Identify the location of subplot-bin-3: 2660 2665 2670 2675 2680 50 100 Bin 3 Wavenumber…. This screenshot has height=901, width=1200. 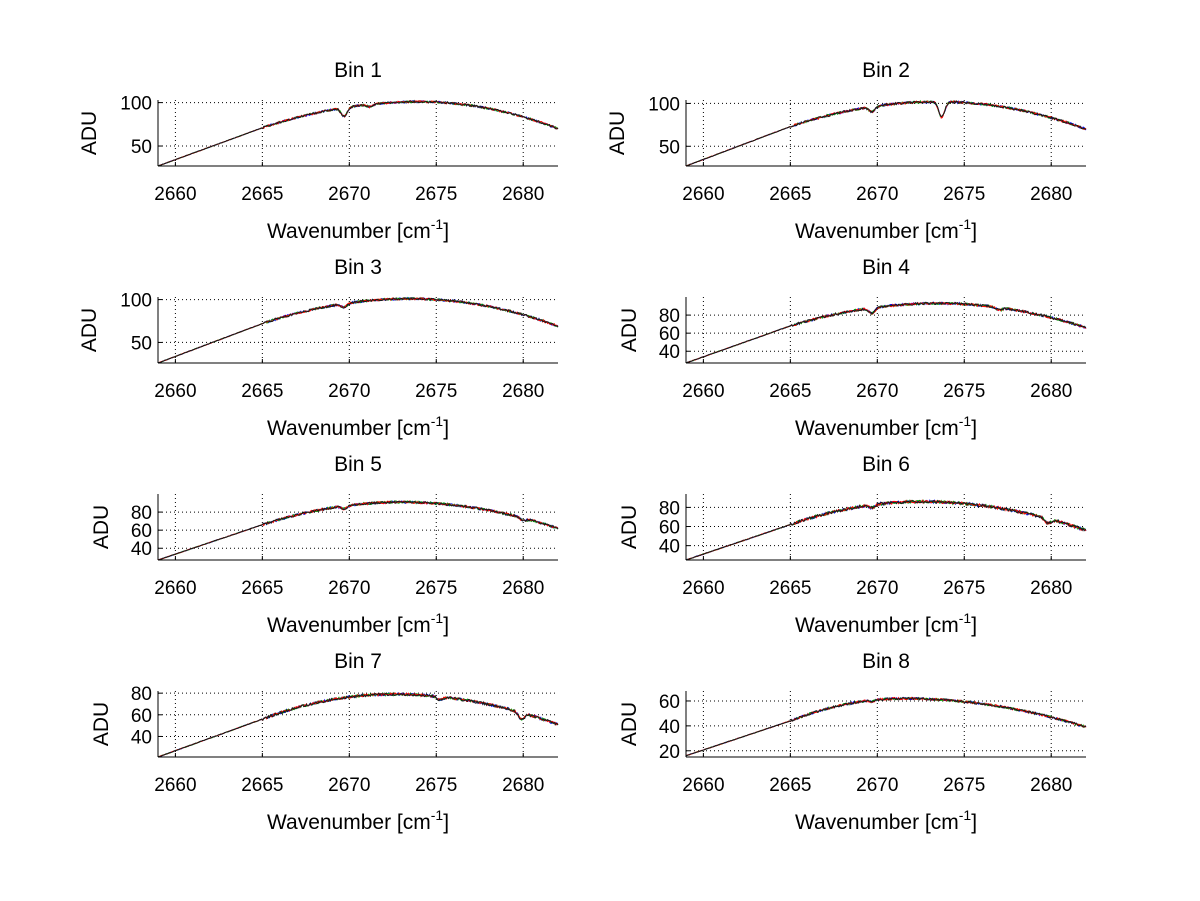
(318, 348).